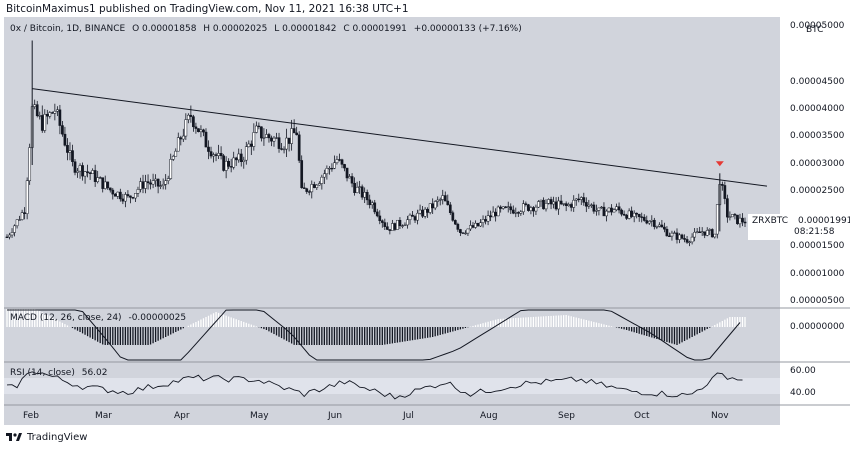  I want to click on bar-countdown: 08:21:58, so click(814, 232).